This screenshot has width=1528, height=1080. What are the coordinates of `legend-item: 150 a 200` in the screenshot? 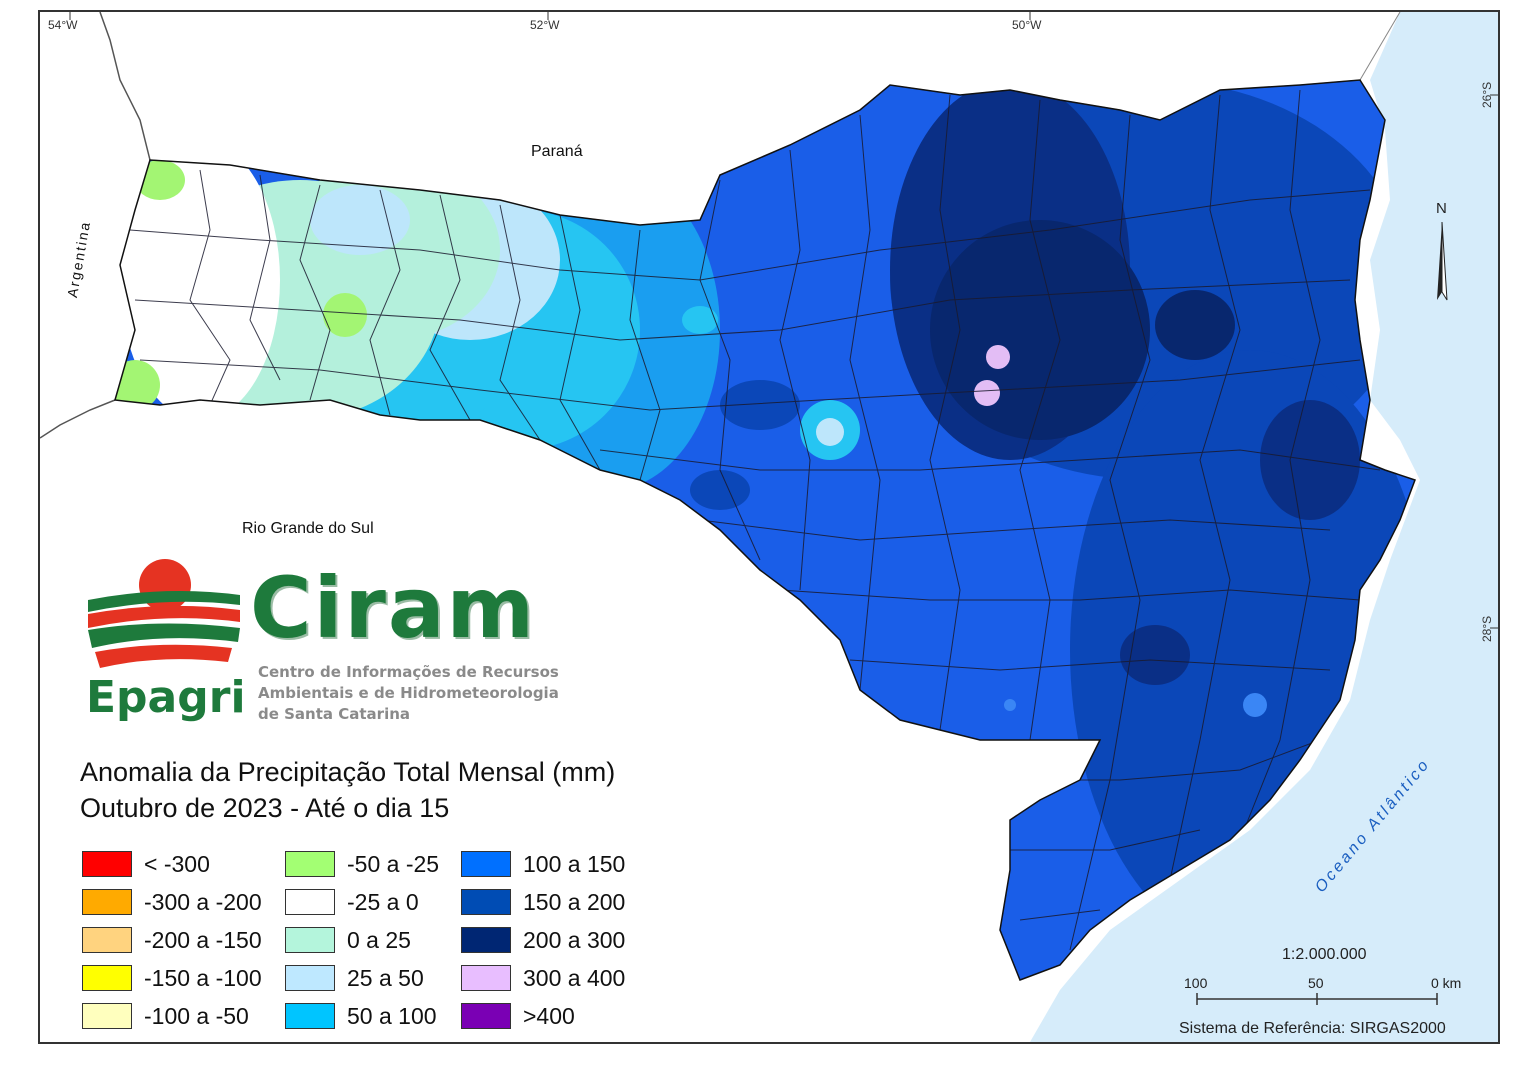 It's located at (543, 902).